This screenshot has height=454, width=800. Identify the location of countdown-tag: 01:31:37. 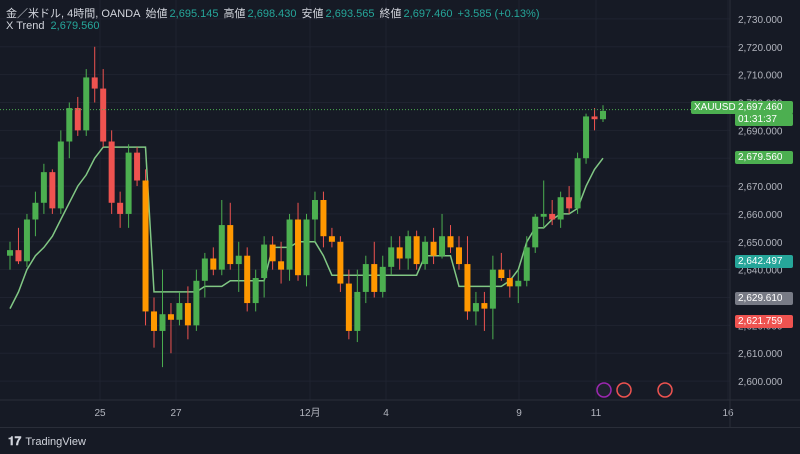
(764, 119).